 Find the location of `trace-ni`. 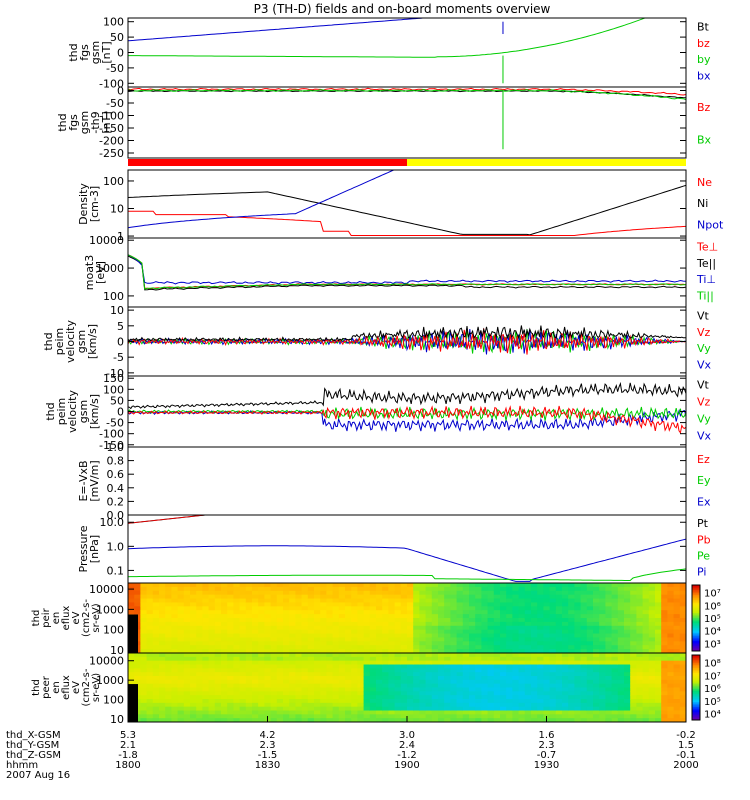

trace-ni is located at coordinates (407, 210).